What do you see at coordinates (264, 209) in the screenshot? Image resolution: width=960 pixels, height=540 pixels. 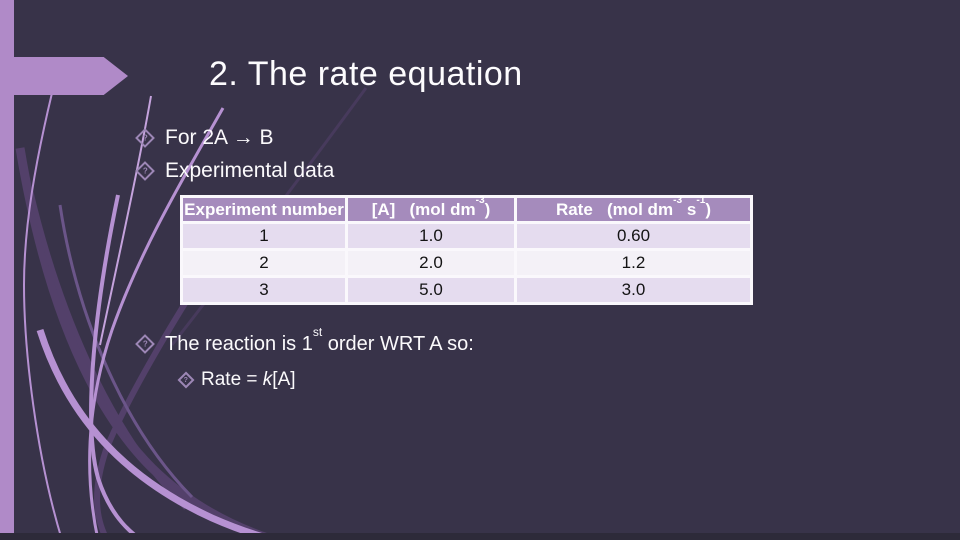 I see `table-header-experiment-number: Experiment number` at bounding box center [264, 209].